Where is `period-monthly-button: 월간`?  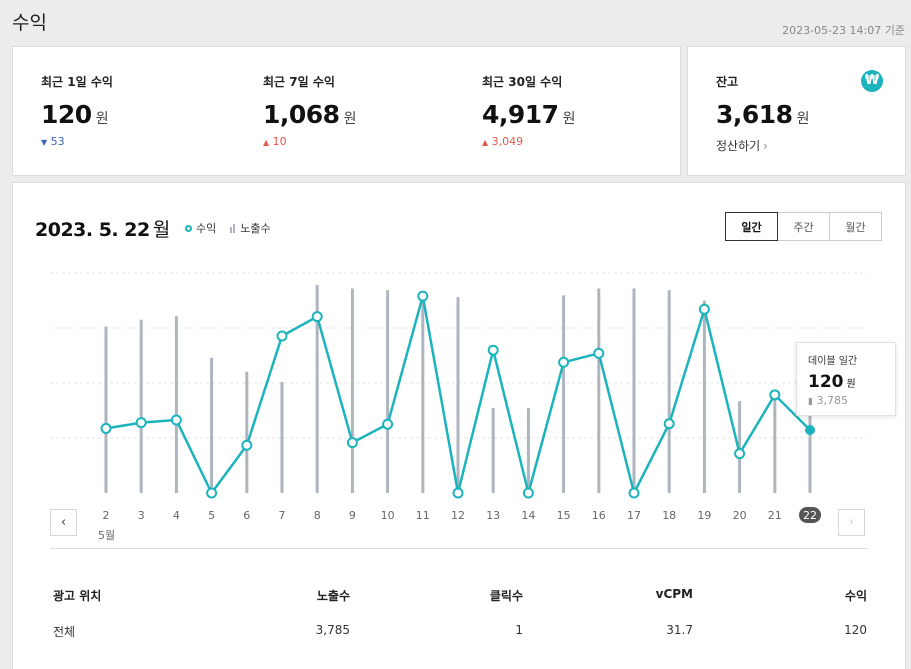 period-monthly-button: 월간 is located at coordinates (855, 226).